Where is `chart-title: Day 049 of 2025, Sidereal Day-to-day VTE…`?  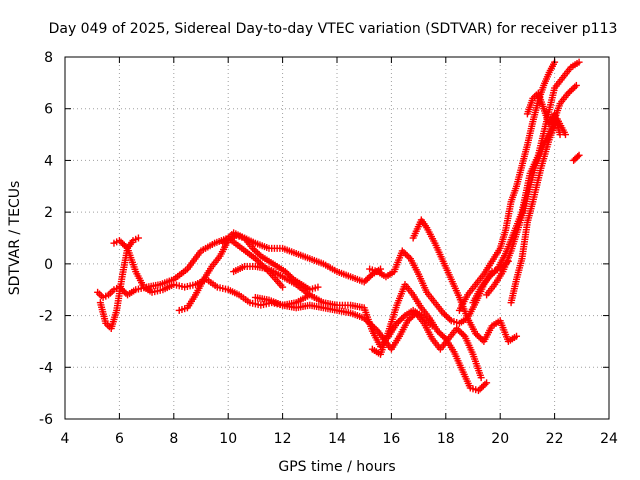
chart-title: Day 049 of 2025, Sidereal Day-to-day VTE… is located at coordinates (333, 29).